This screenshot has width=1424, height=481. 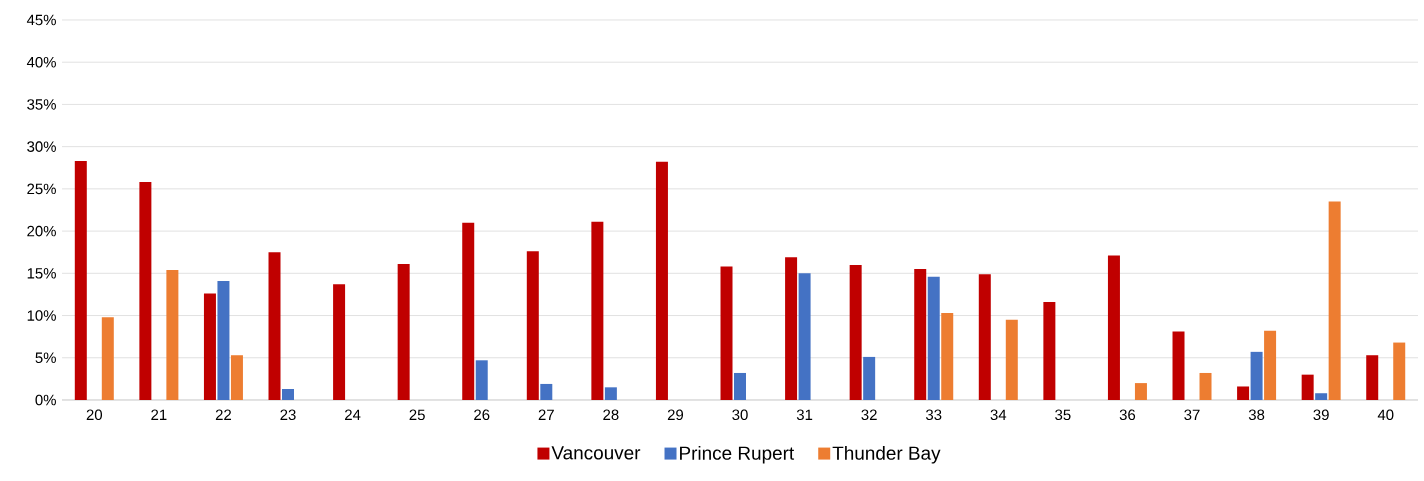 I want to click on x-tick-label: 30, so click(x=740, y=415).